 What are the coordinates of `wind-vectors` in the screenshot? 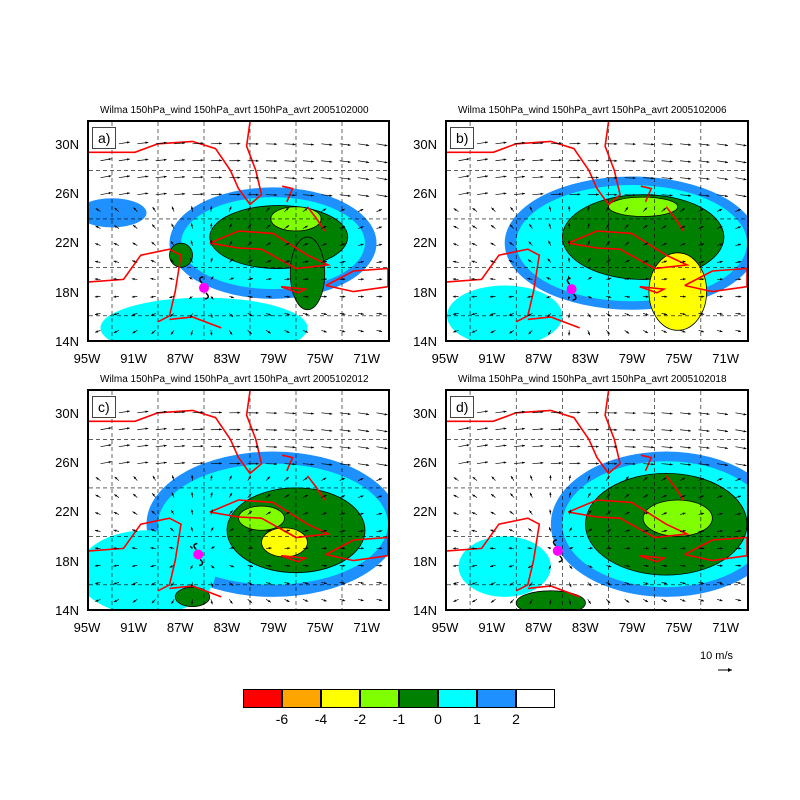 It's located at (241, 238).